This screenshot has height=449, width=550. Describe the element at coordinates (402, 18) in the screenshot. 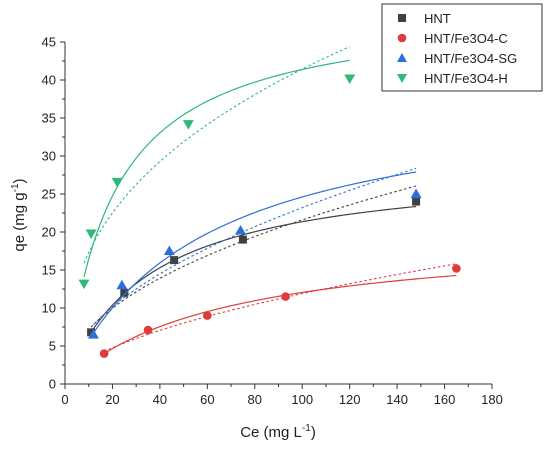

I see `legend-marker-square-icon` at that location.